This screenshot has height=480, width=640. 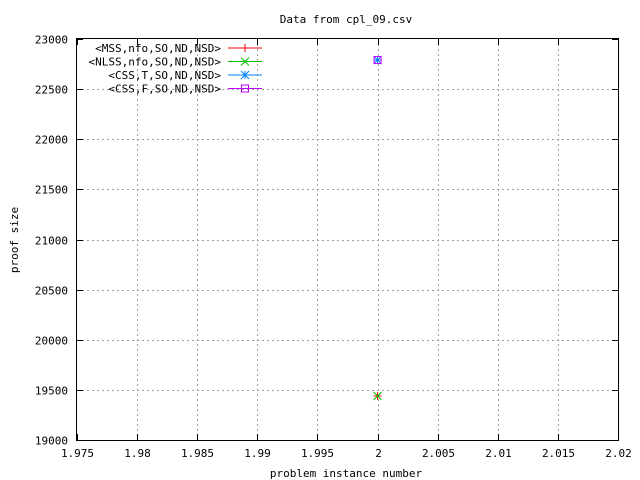 I want to click on x-tick-label: 2.005, so click(x=438, y=453).